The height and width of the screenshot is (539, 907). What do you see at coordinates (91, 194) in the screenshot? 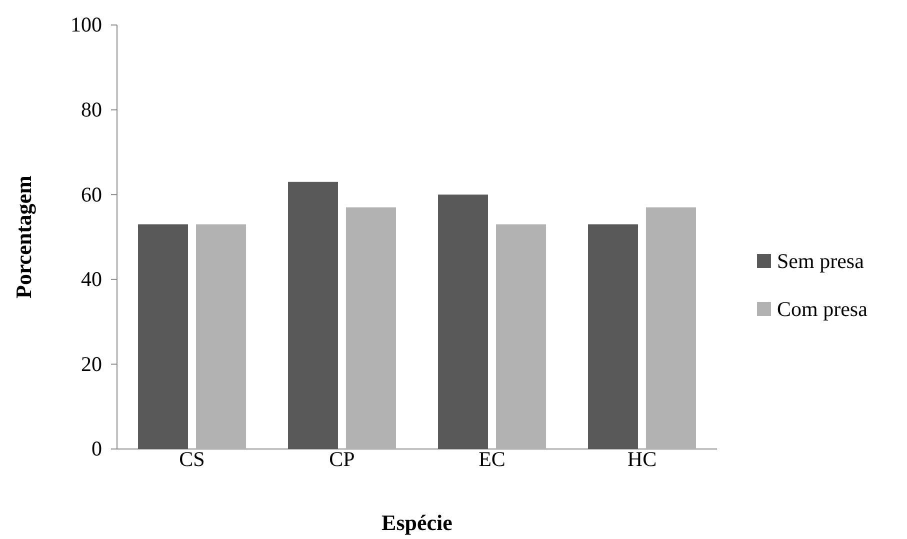
I see `y-tick-label: 60` at bounding box center [91, 194].